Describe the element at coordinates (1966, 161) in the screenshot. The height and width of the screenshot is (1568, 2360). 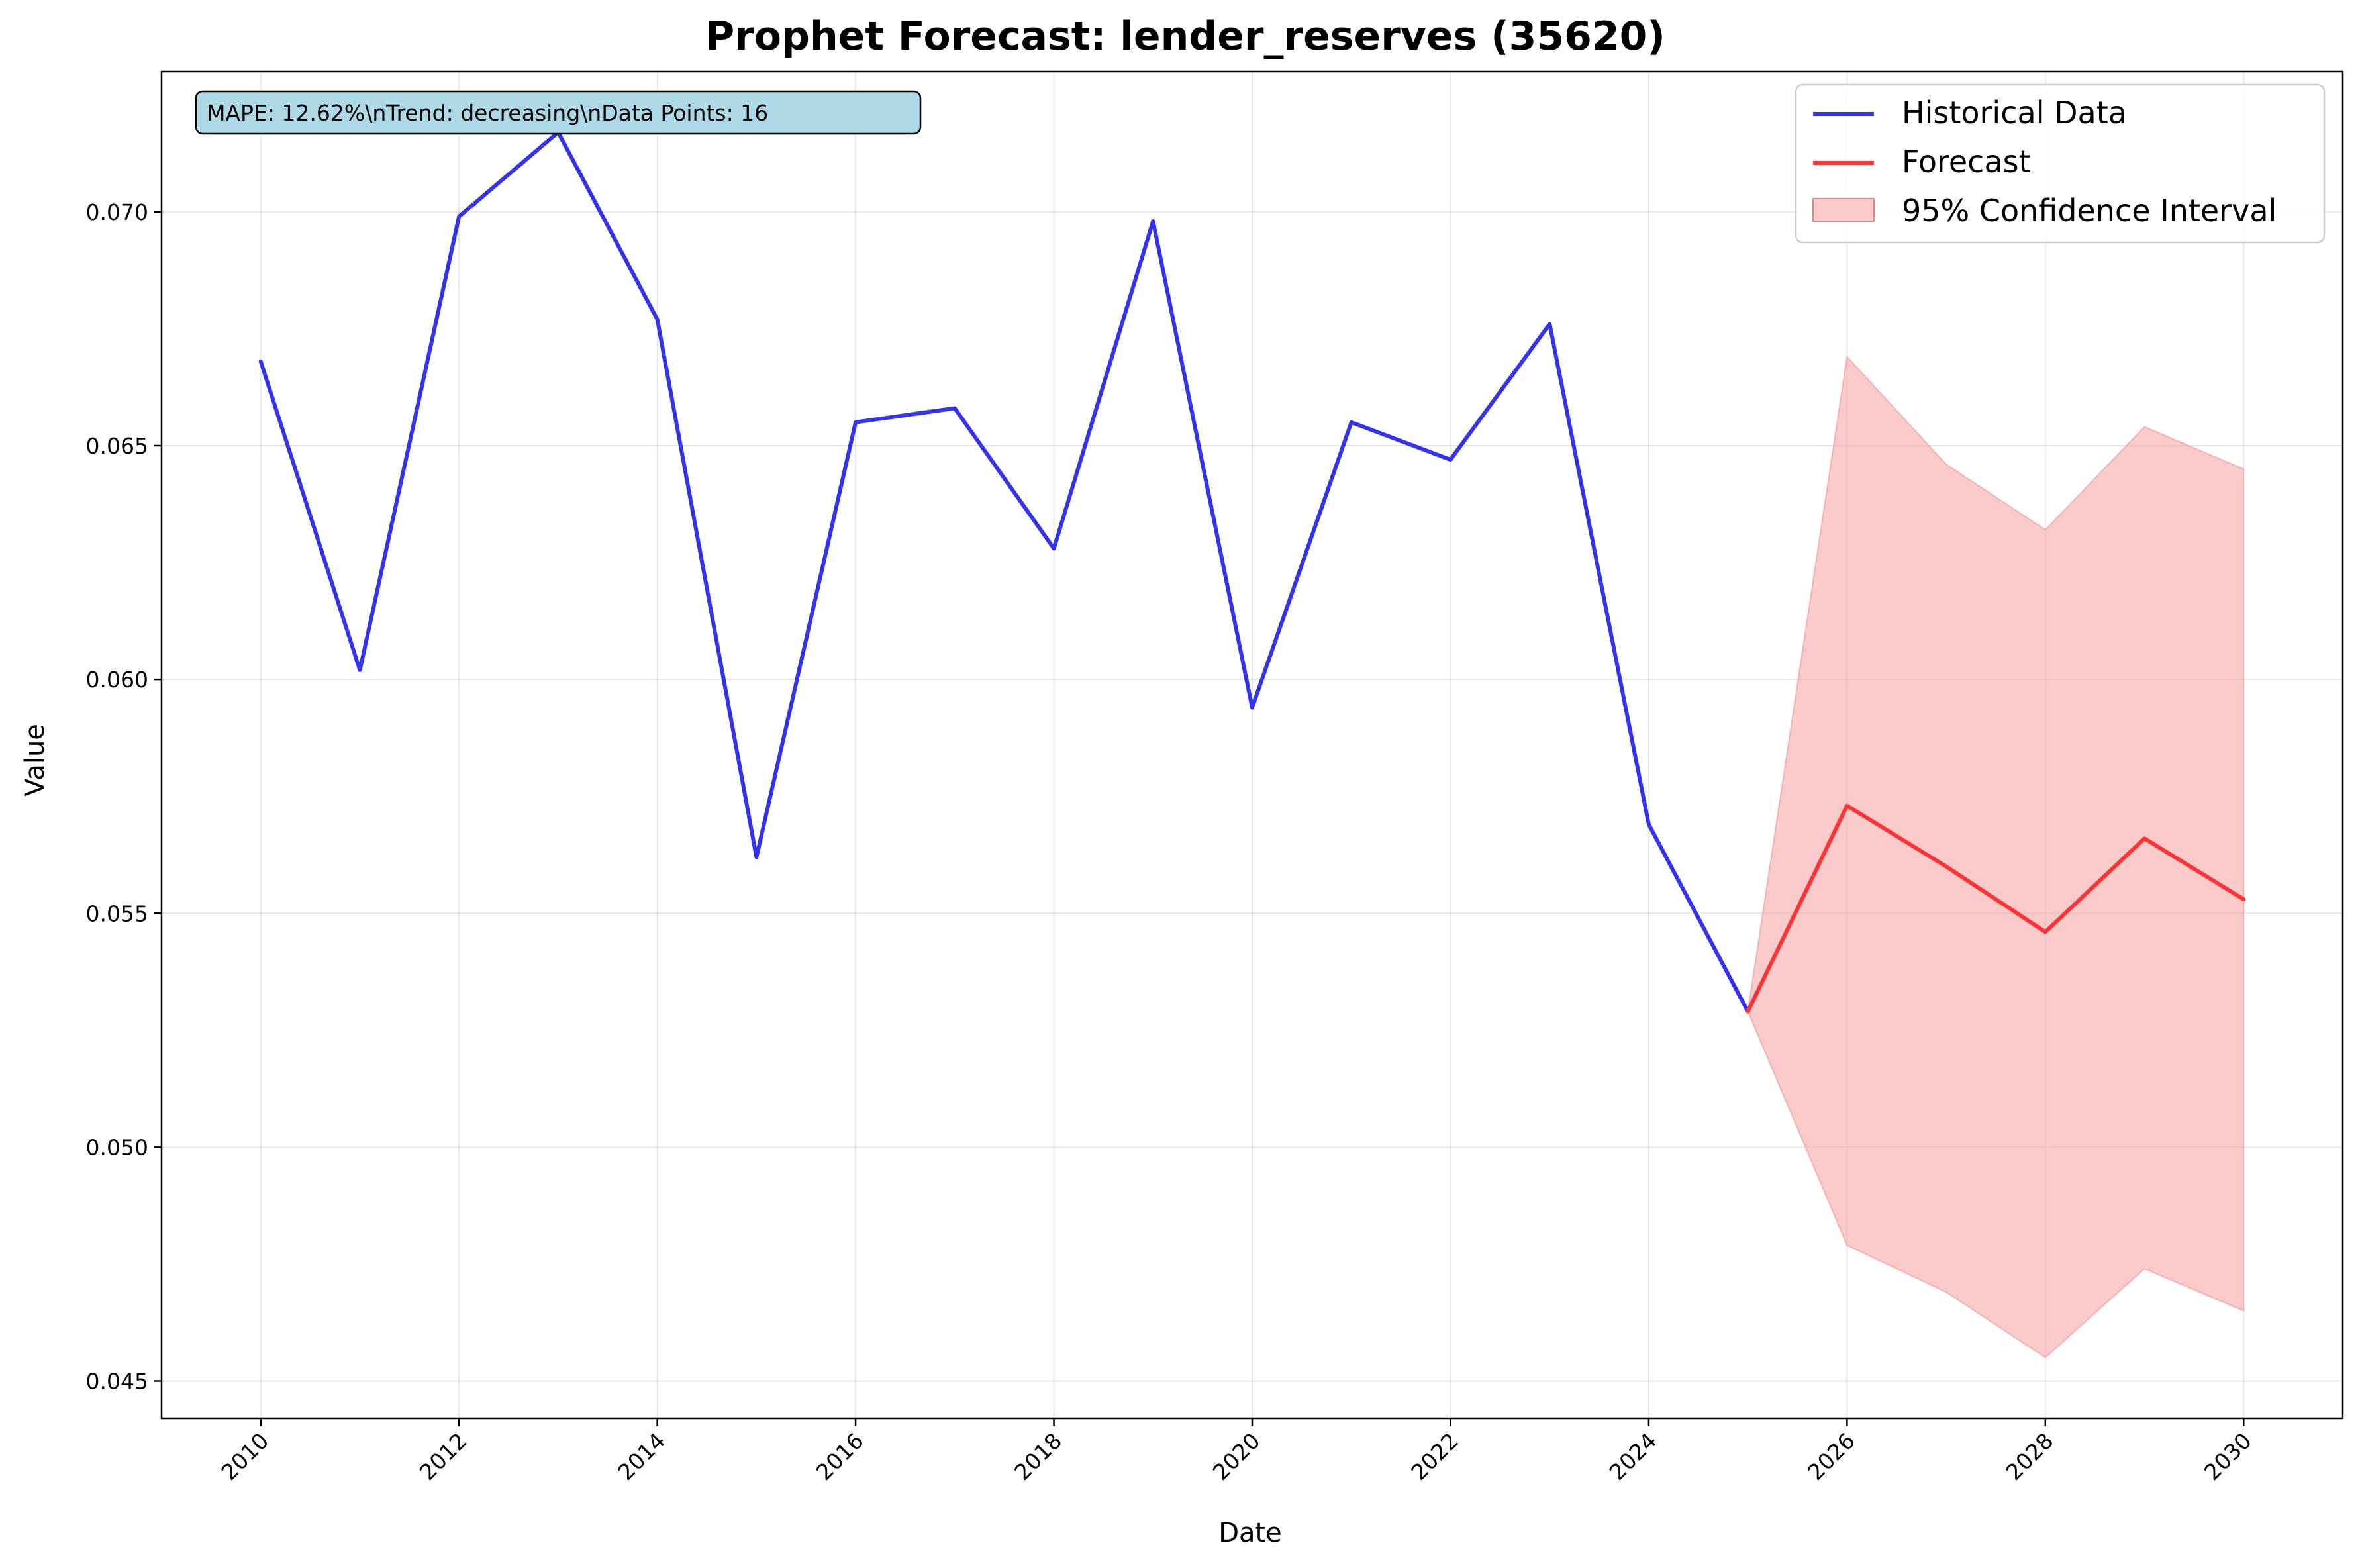
I see `legend-label-forecast: Forecast` at that location.